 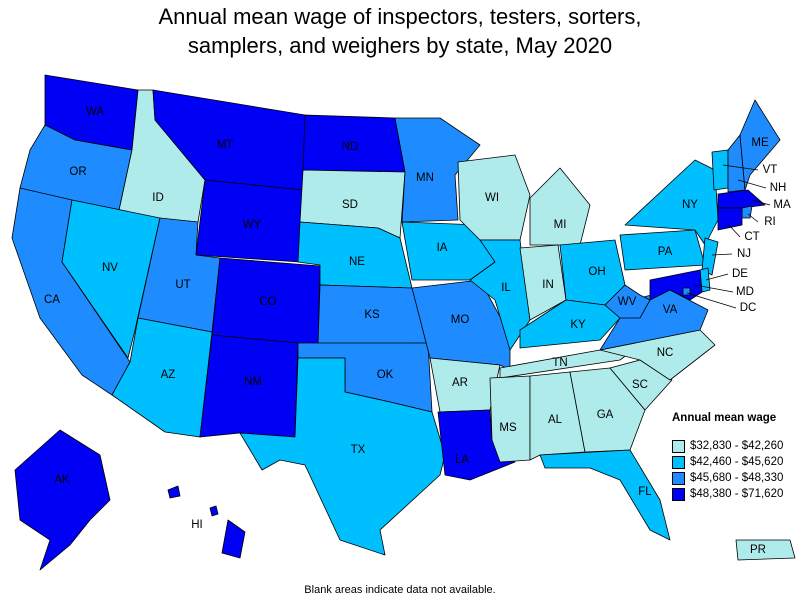 What do you see at coordinates (730, 219) in the screenshot?
I see `state-ct` at bounding box center [730, 219].